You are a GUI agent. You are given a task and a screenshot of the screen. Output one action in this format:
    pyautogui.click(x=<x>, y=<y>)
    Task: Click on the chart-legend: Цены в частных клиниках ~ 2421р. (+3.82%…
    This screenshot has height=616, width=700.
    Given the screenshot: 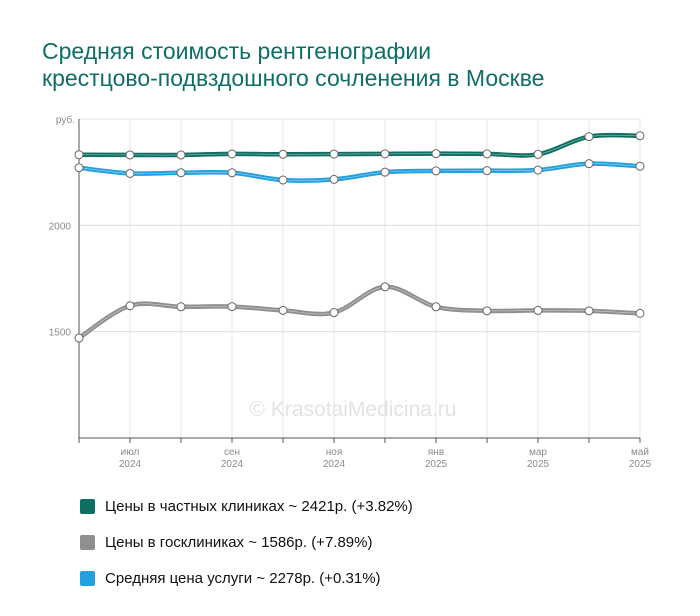 What is the action you would take?
    pyautogui.click(x=246, y=542)
    